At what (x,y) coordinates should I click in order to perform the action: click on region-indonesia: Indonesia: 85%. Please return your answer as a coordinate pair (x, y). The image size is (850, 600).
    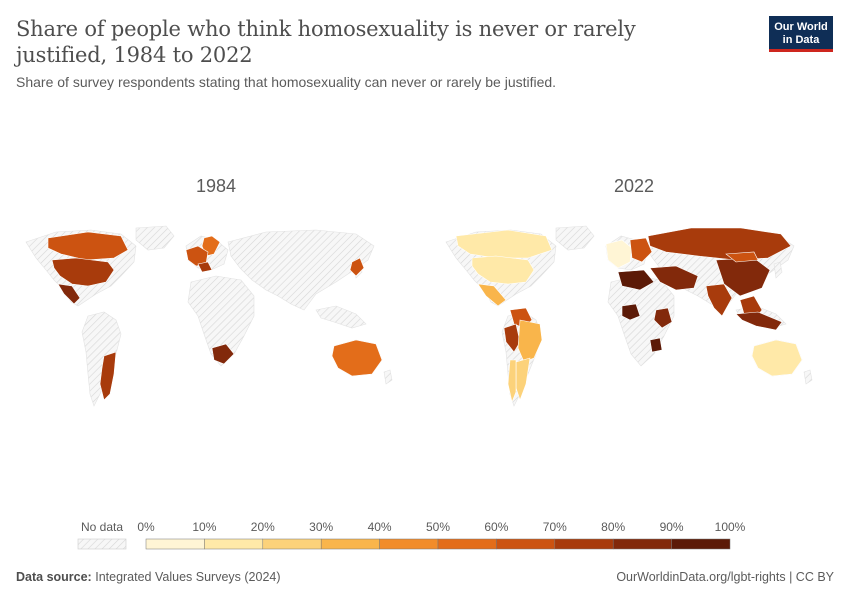
    Looking at the image, I should click on (759, 321).